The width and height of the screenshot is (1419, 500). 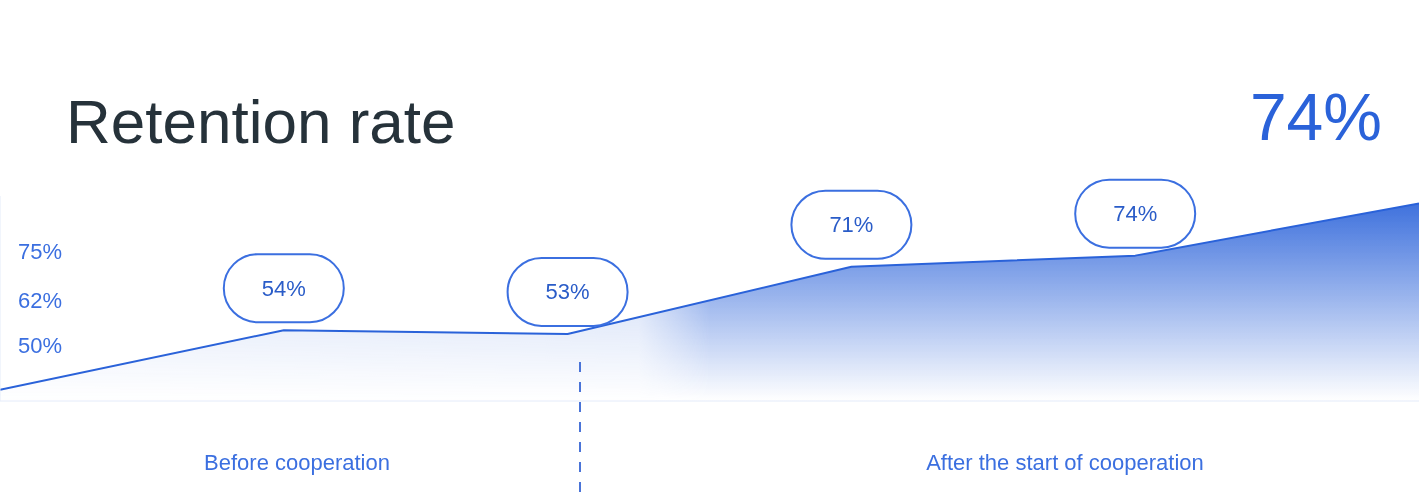 What do you see at coordinates (40, 300) in the screenshot?
I see `y-tick-label: 62%` at bounding box center [40, 300].